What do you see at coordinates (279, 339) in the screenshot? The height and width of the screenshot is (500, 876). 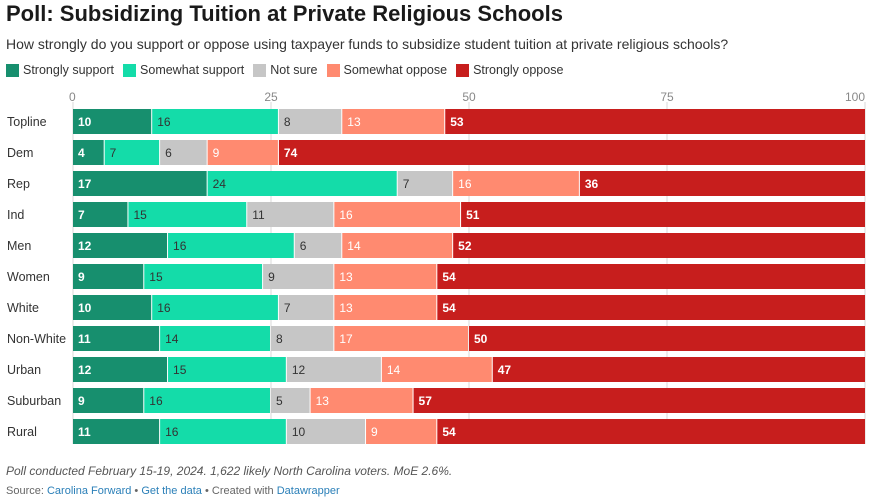 I see `data-label-non-white-not-sure: 8` at bounding box center [279, 339].